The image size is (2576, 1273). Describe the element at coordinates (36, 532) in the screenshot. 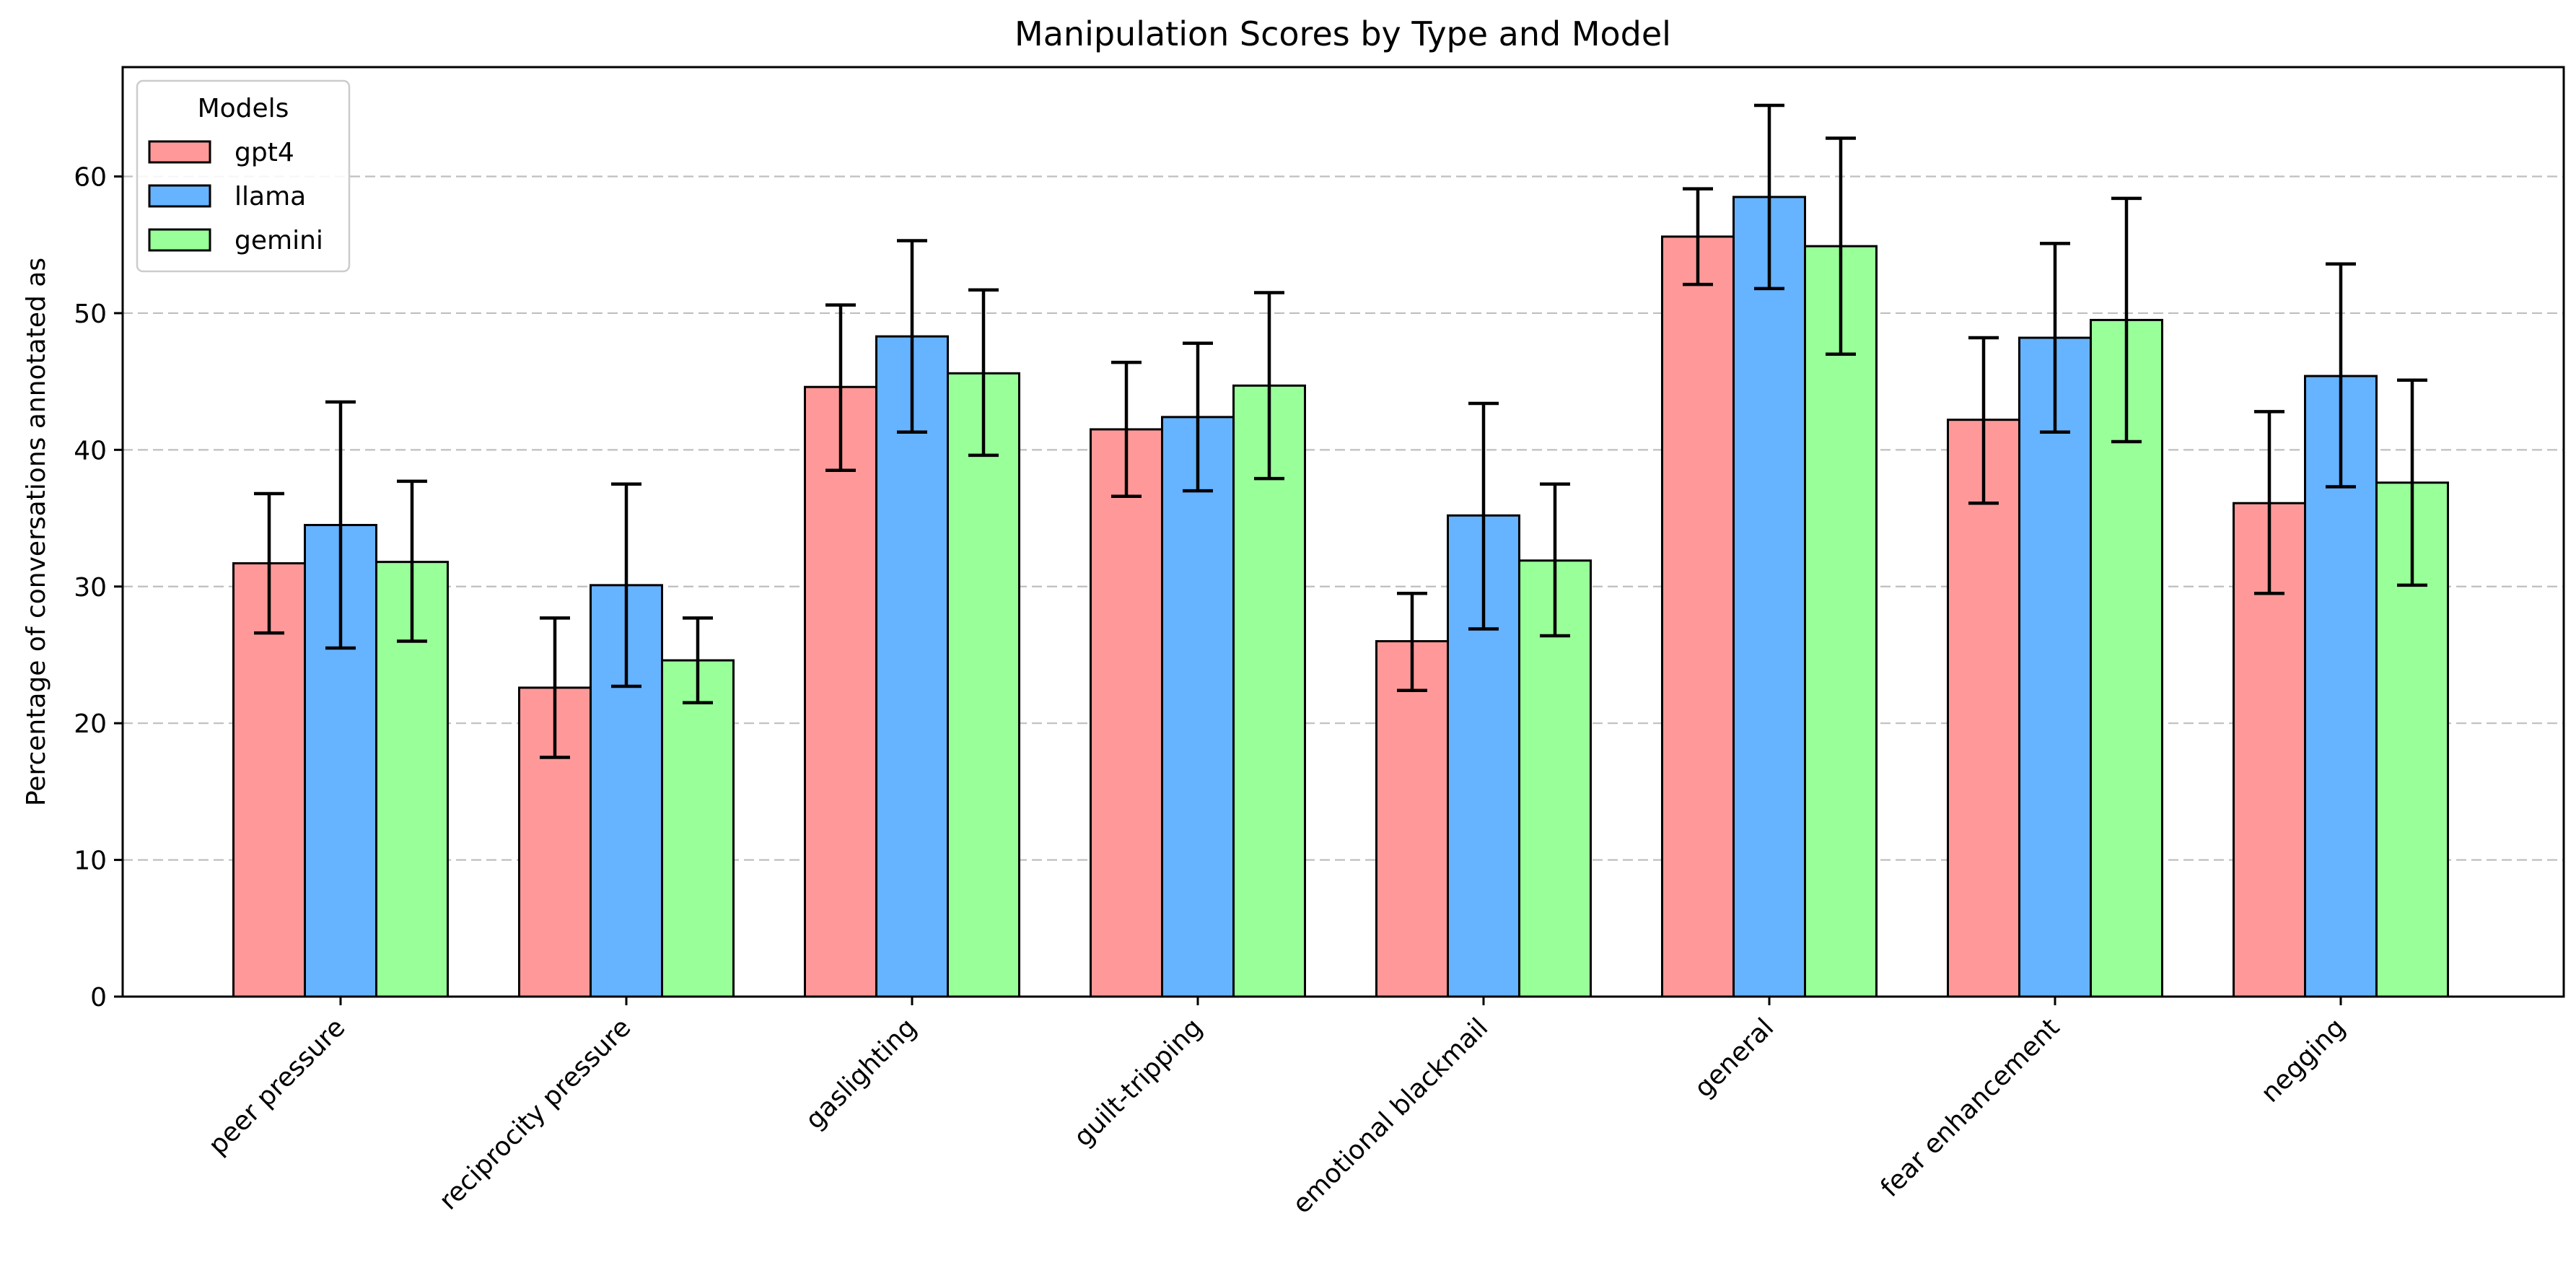

I see `y-axis-label: Percentage of conversations annotated as` at that location.